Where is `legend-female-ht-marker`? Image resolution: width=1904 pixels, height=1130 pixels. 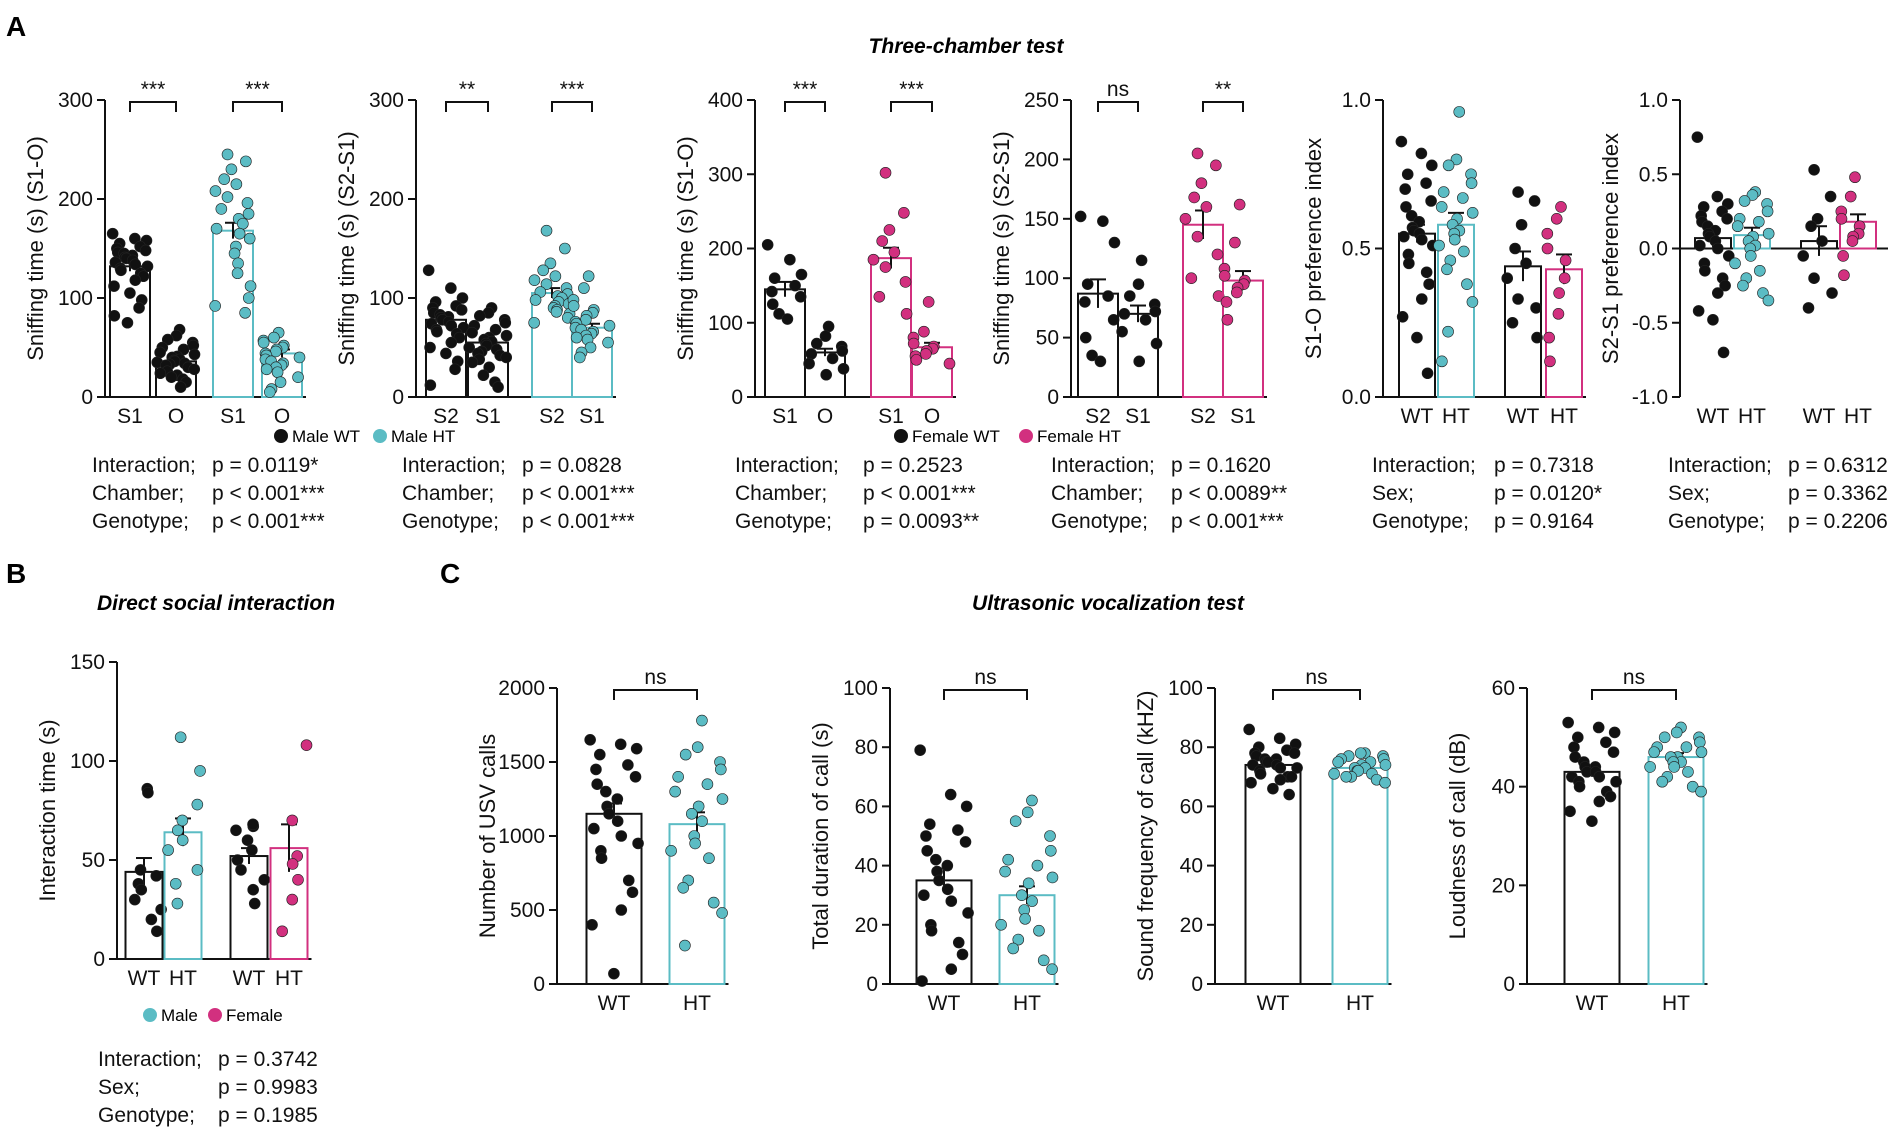
legend-female-ht-marker is located at coordinates (1026, 436).